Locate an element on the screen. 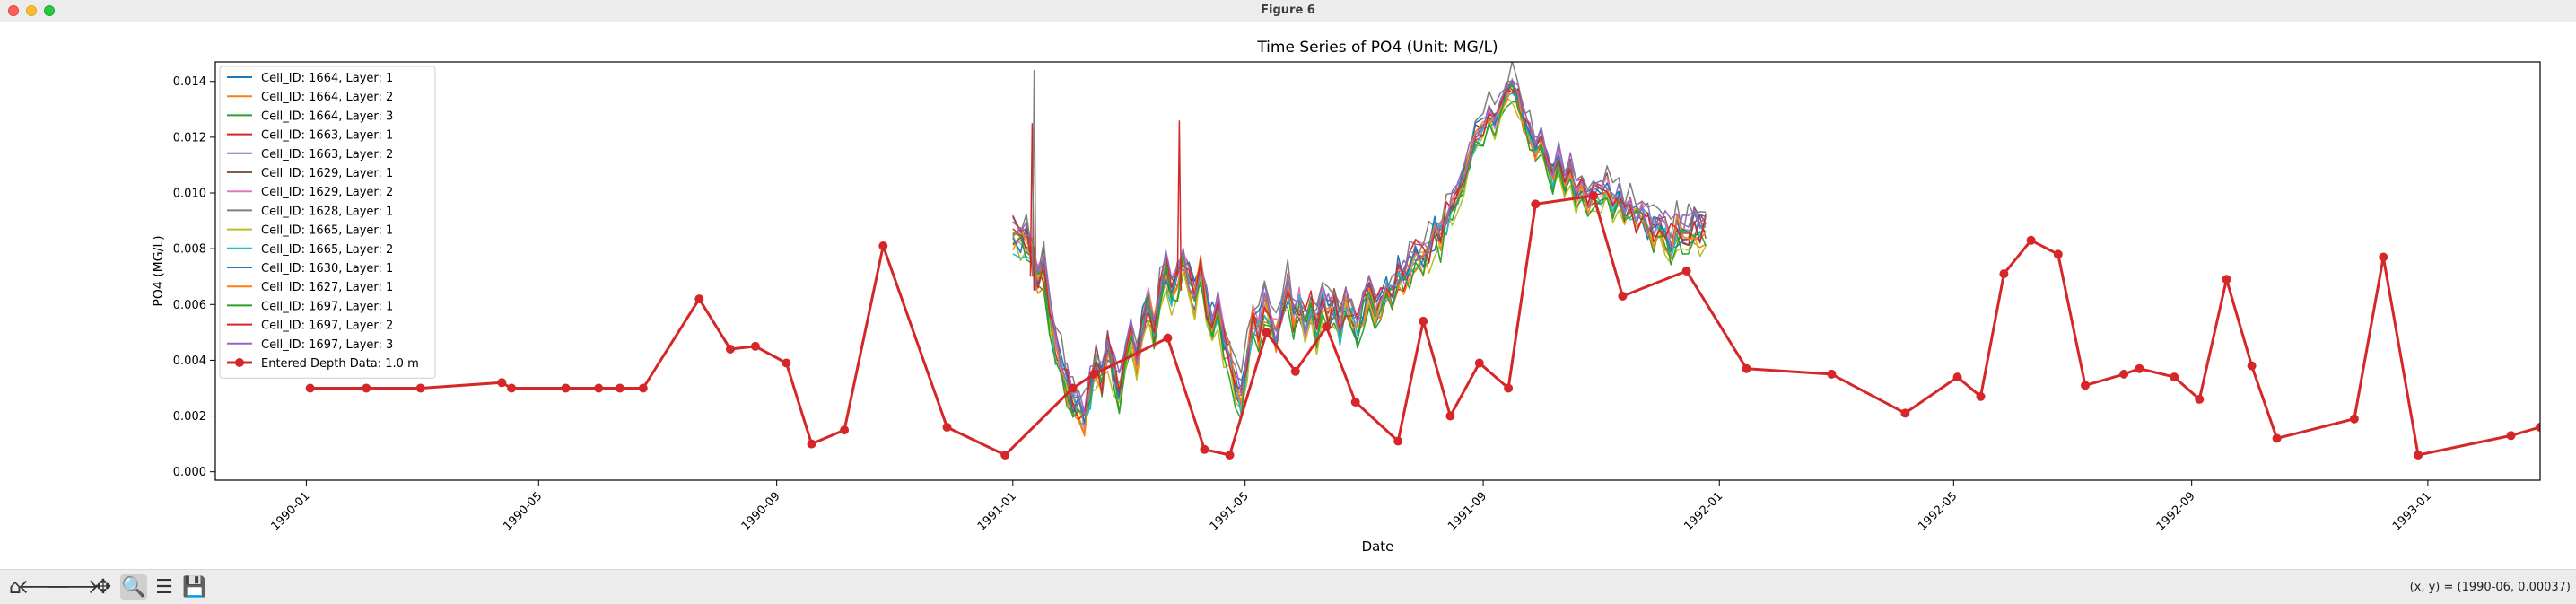 Image resolution: width=2576 pixels, height=604 pixels. x-tick-label: 1992-09 is located at coordinates (2176, 511).